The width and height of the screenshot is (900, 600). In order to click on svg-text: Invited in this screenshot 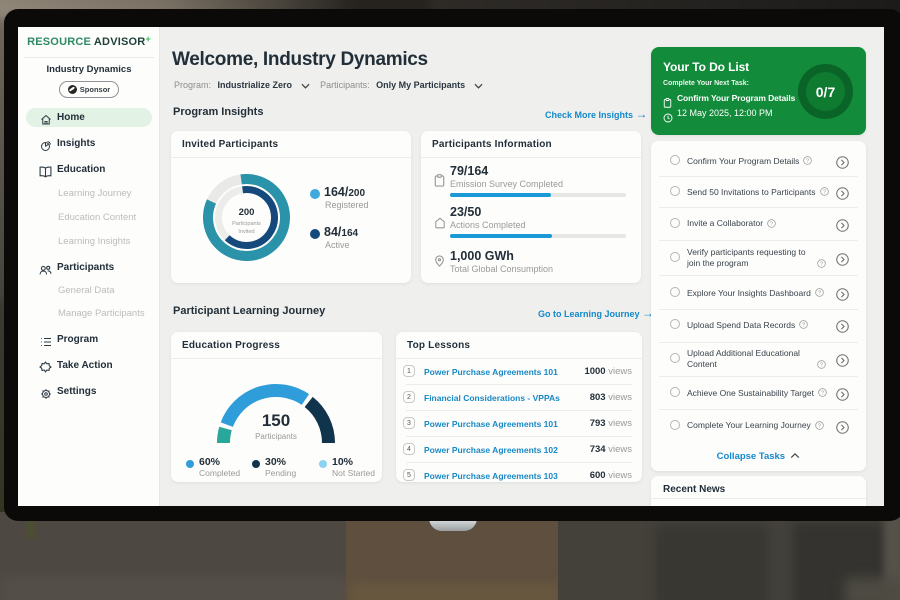, I will do `click(246, 232)`.